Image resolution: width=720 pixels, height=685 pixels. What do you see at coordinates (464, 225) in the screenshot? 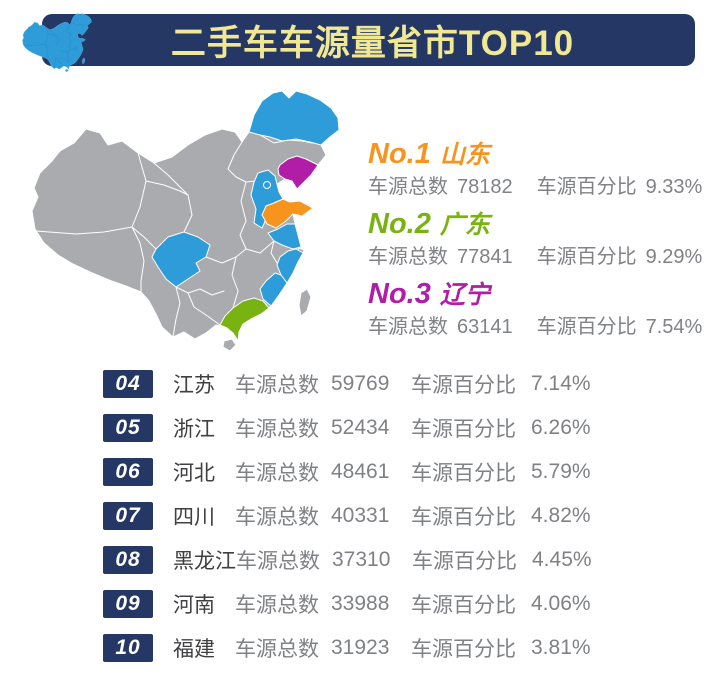
I see `province-name: 广东` at bounding box center [464, 225].